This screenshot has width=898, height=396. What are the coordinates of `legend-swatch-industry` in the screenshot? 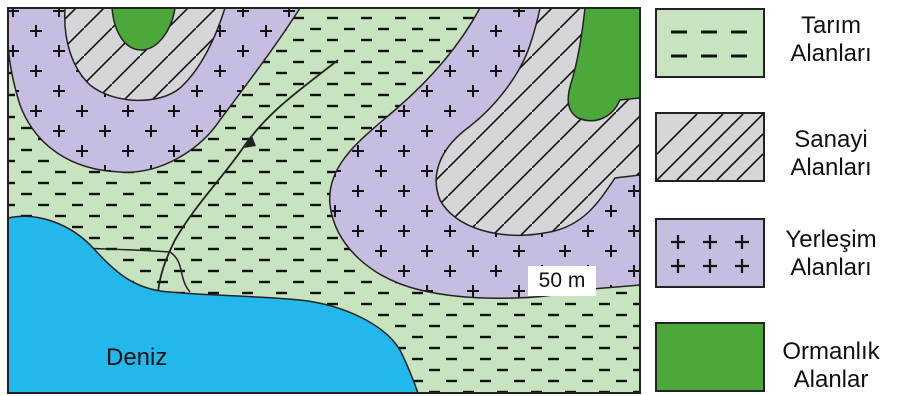 It's located at (710, 147).